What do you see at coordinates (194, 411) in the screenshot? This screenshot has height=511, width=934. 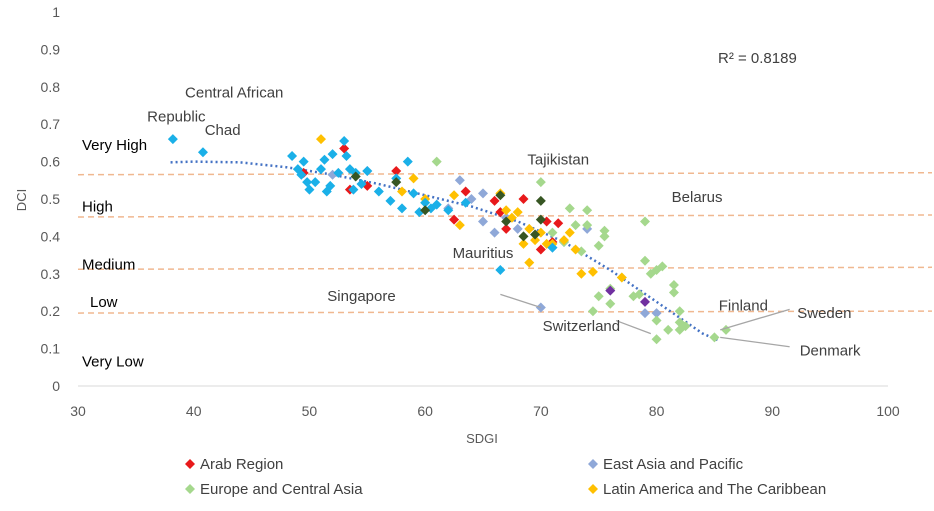 I see `x-tick-label: 40` at bounding box center [194, 411].